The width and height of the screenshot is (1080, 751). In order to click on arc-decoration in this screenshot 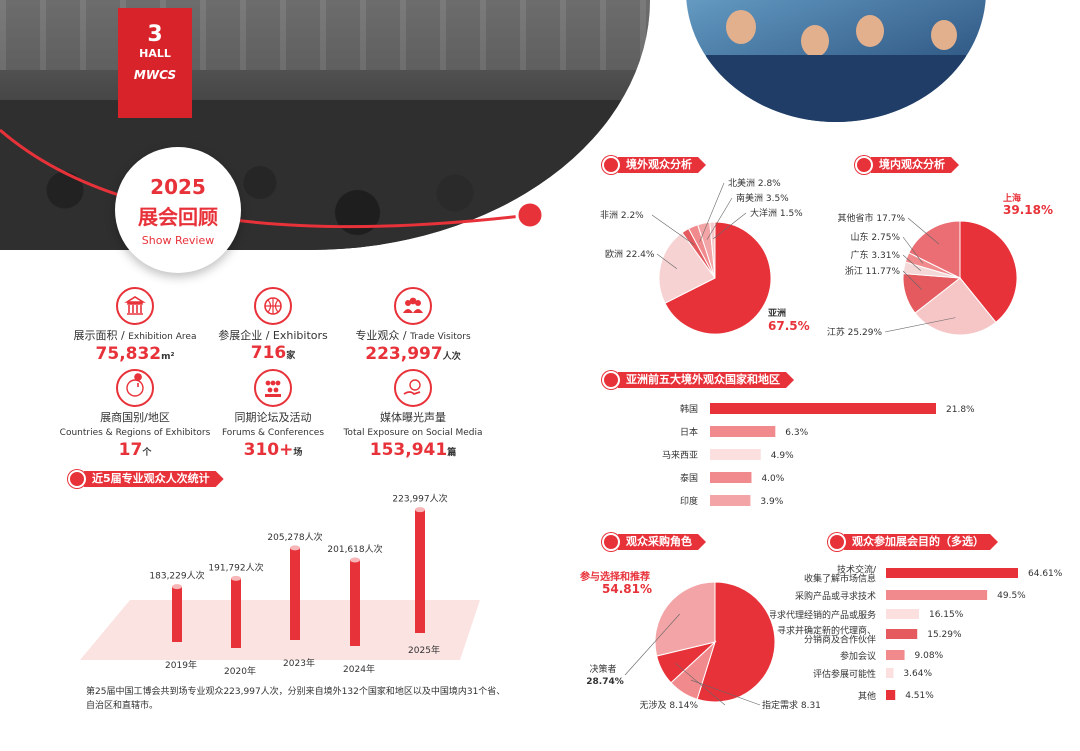, I will do `click(272, 179)`.